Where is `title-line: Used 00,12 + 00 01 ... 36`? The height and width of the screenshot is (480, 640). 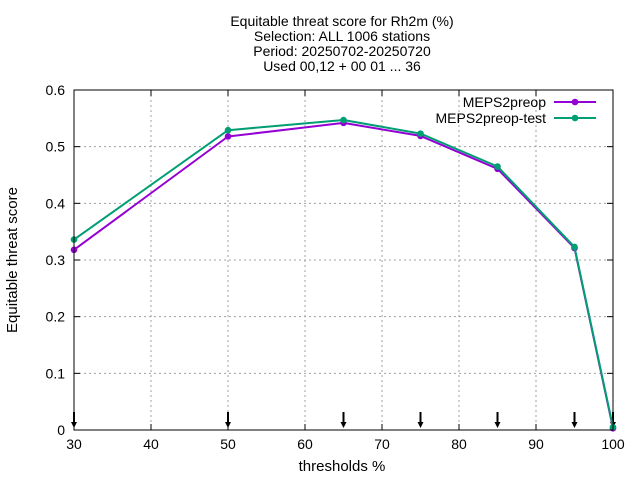 title-line: Used 00,12 + 00 01 ... 36 is located at coordinates (342, 66).